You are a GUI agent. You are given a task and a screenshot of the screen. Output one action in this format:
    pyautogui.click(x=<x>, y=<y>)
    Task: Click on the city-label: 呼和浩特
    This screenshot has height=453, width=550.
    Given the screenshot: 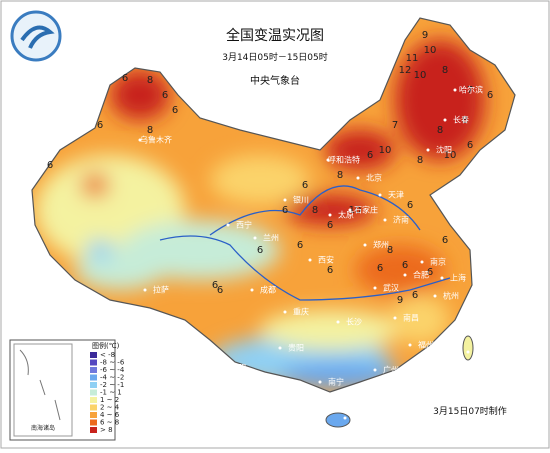 What is the action you would take?
    pyautogui.click(x=344, y=160)
    